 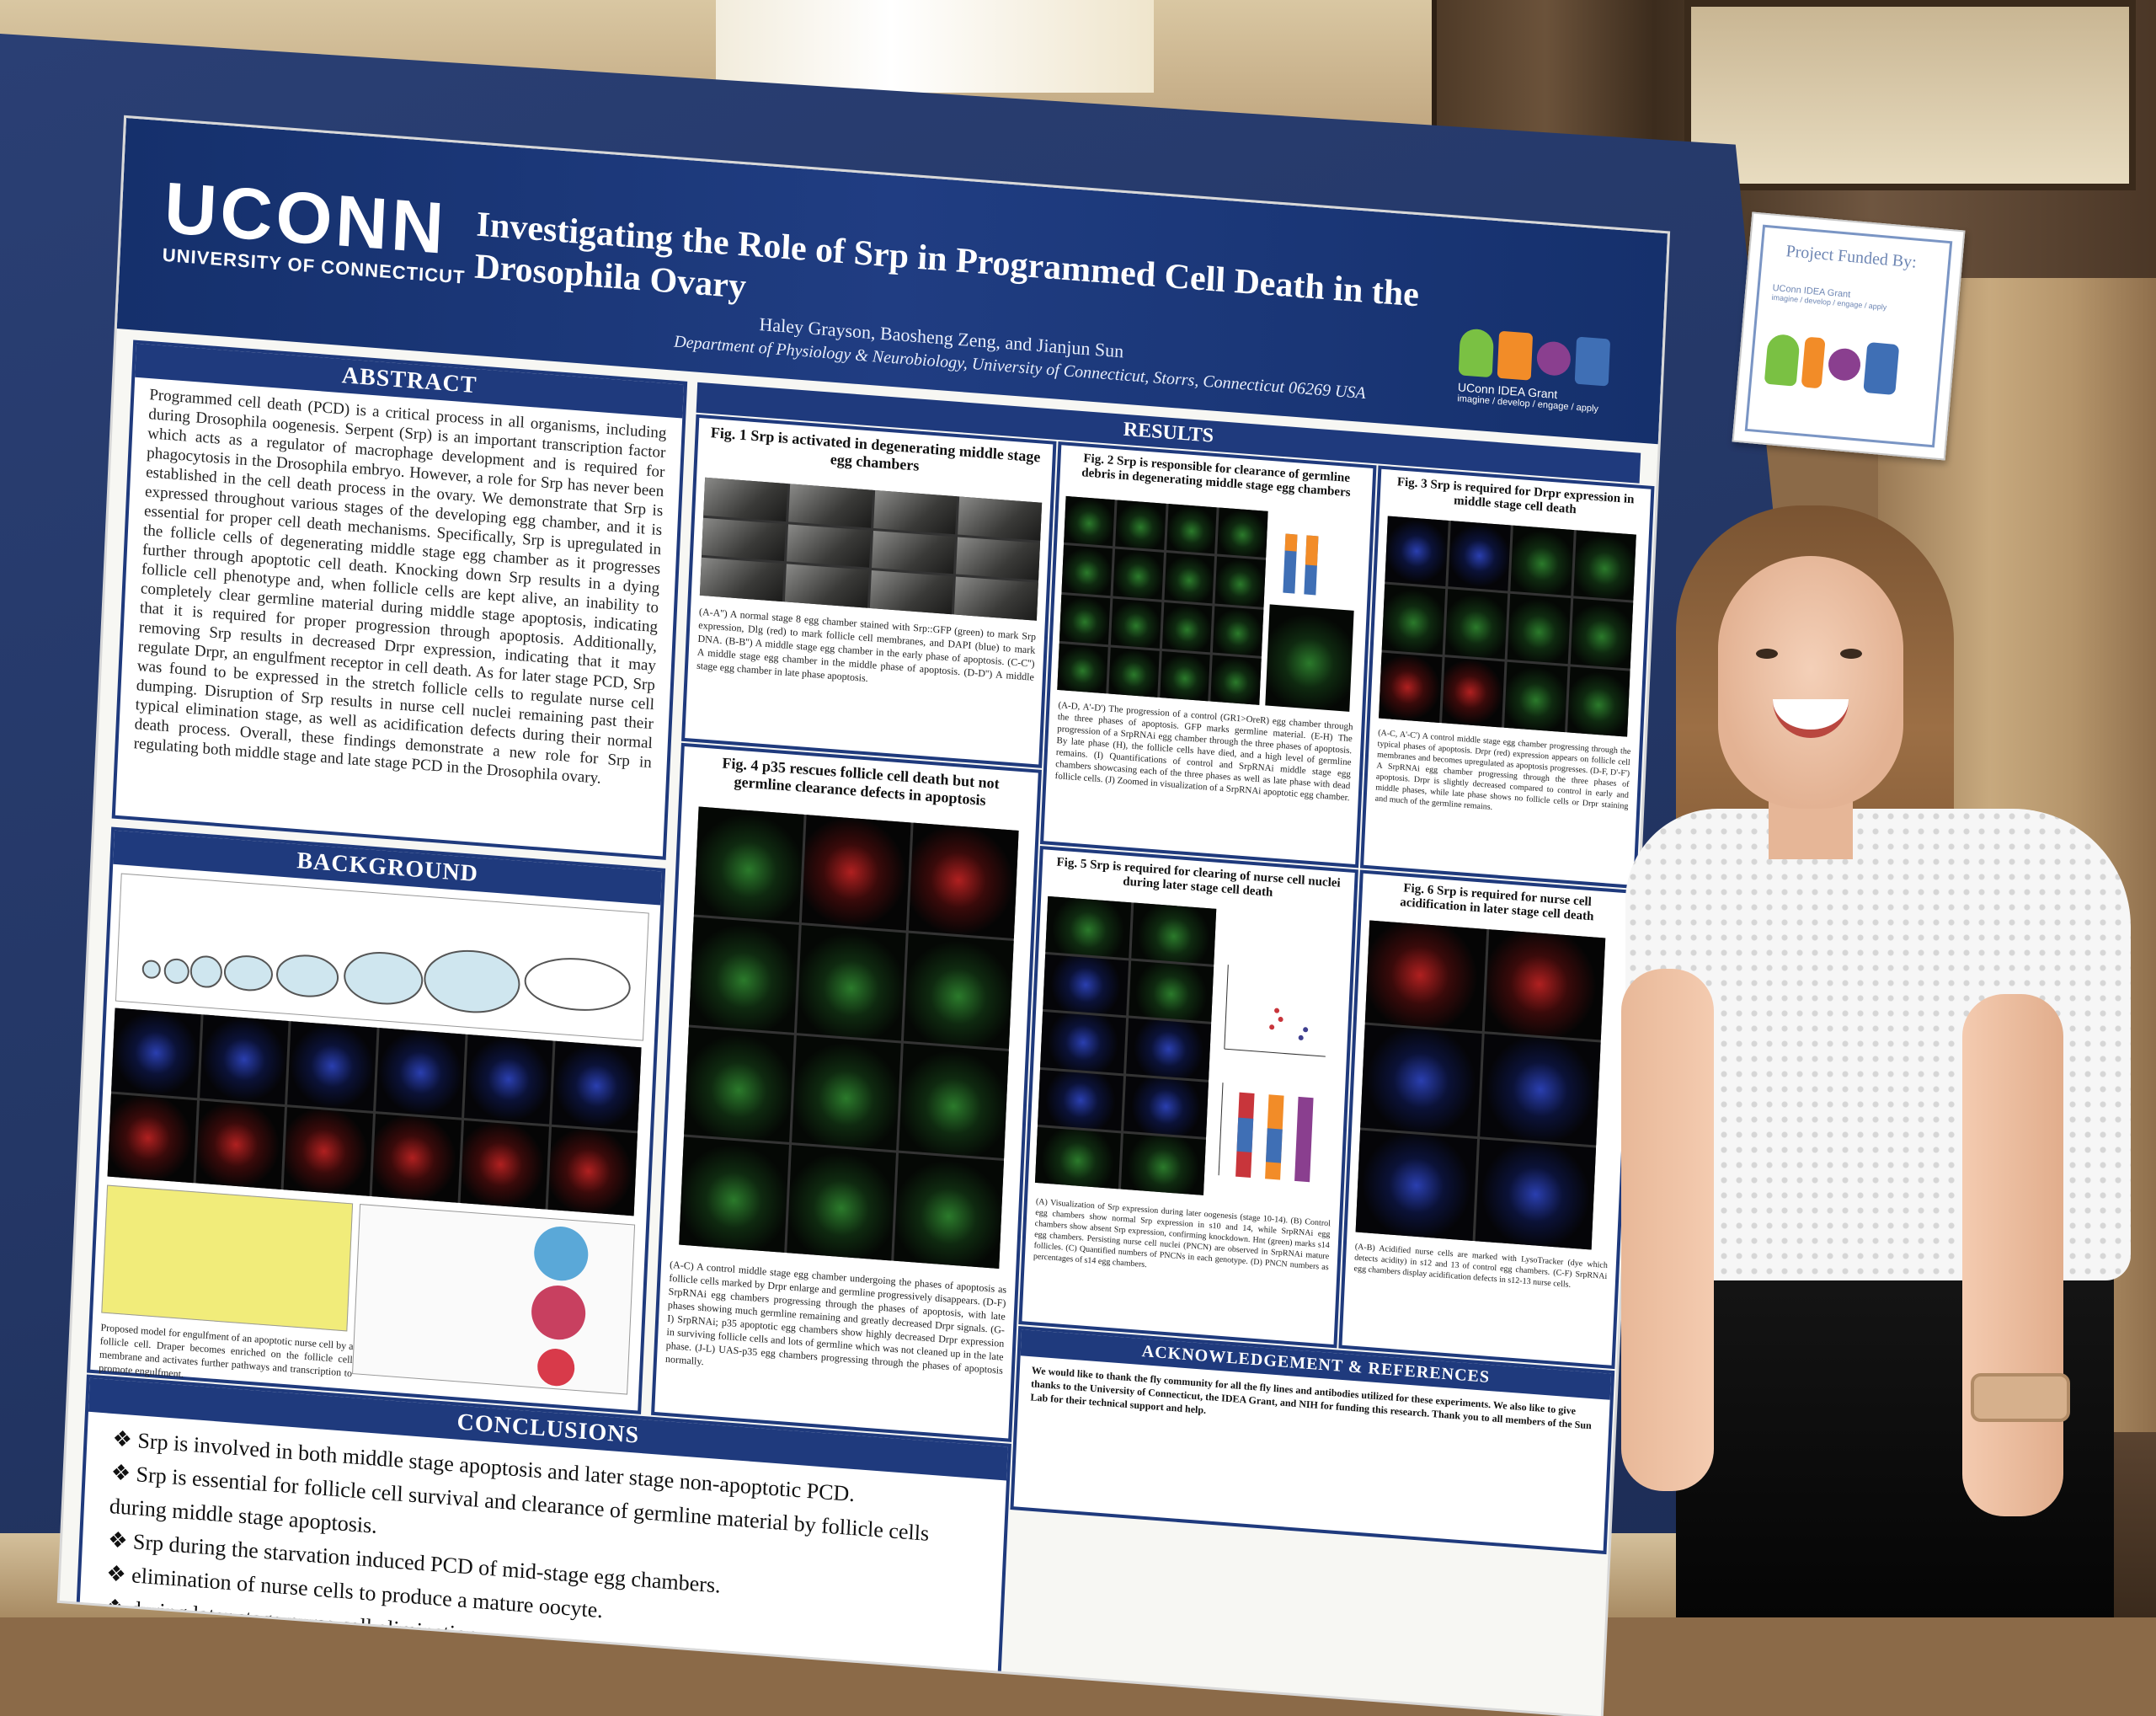 I want to click on uconn-logo: UCONN UNIVERSITY OF CONNECTICUT, so click(x=315, y=228).